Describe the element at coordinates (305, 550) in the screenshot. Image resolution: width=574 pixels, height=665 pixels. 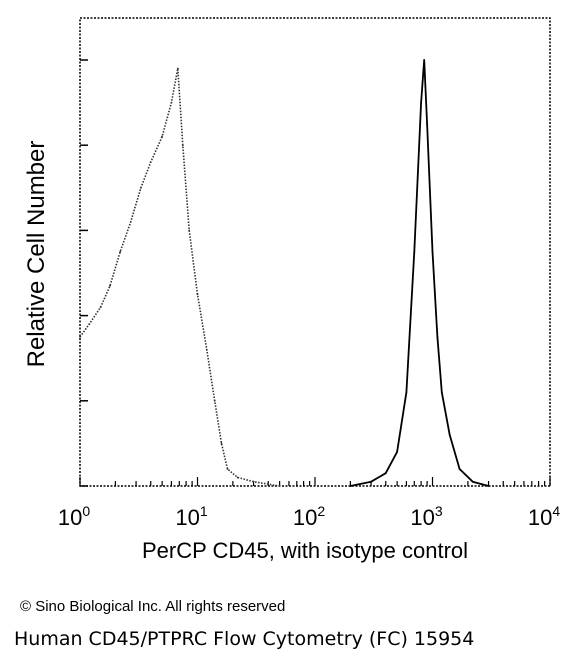
I see `x-axis-label: PerCP CD45, with isotype control` at that location.